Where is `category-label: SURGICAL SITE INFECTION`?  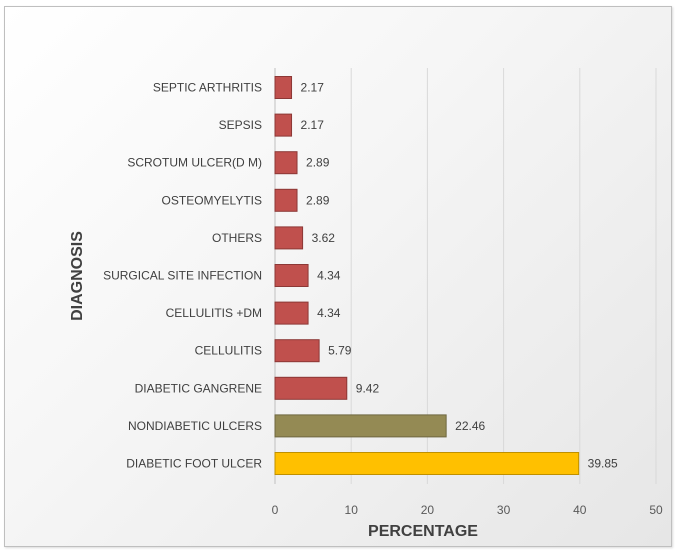 category-label: SURGICAL SITE INFECTION is located at coordinates (182, 276).